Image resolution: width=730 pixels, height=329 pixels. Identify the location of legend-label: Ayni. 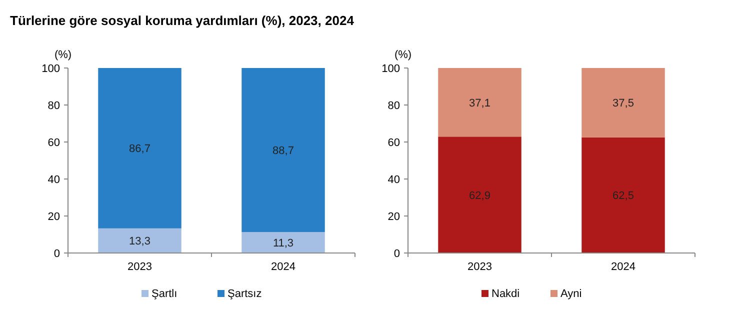
(571, 294).